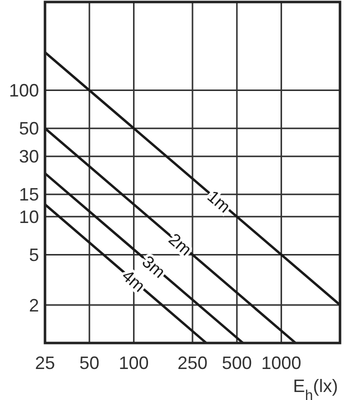  What do you see at coordinates (23, 90) in the screenshot?
I see `y-tick-label: 100` at bounding box center [23, 90].